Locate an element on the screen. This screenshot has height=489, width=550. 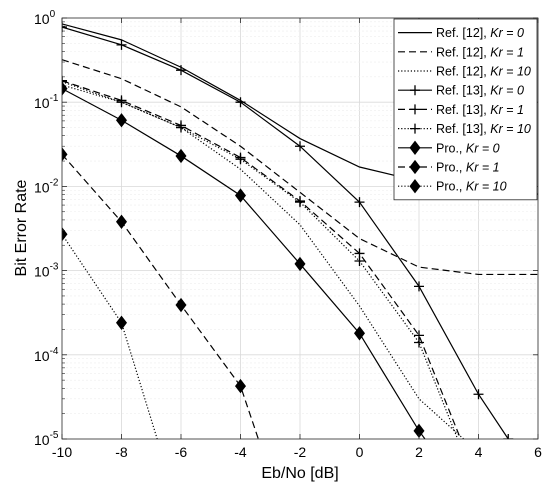
legend-label: Ref. [12], Kr = 10 is located at coordinates (483, 72).